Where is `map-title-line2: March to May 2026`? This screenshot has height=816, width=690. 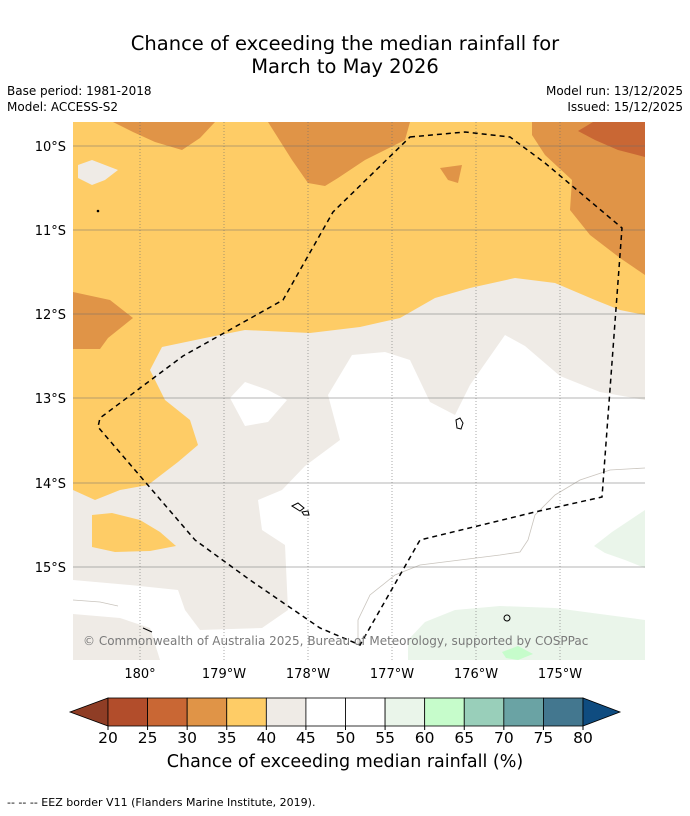 map-title-line2: March to May 2026 is located at coordinates (345, 66).